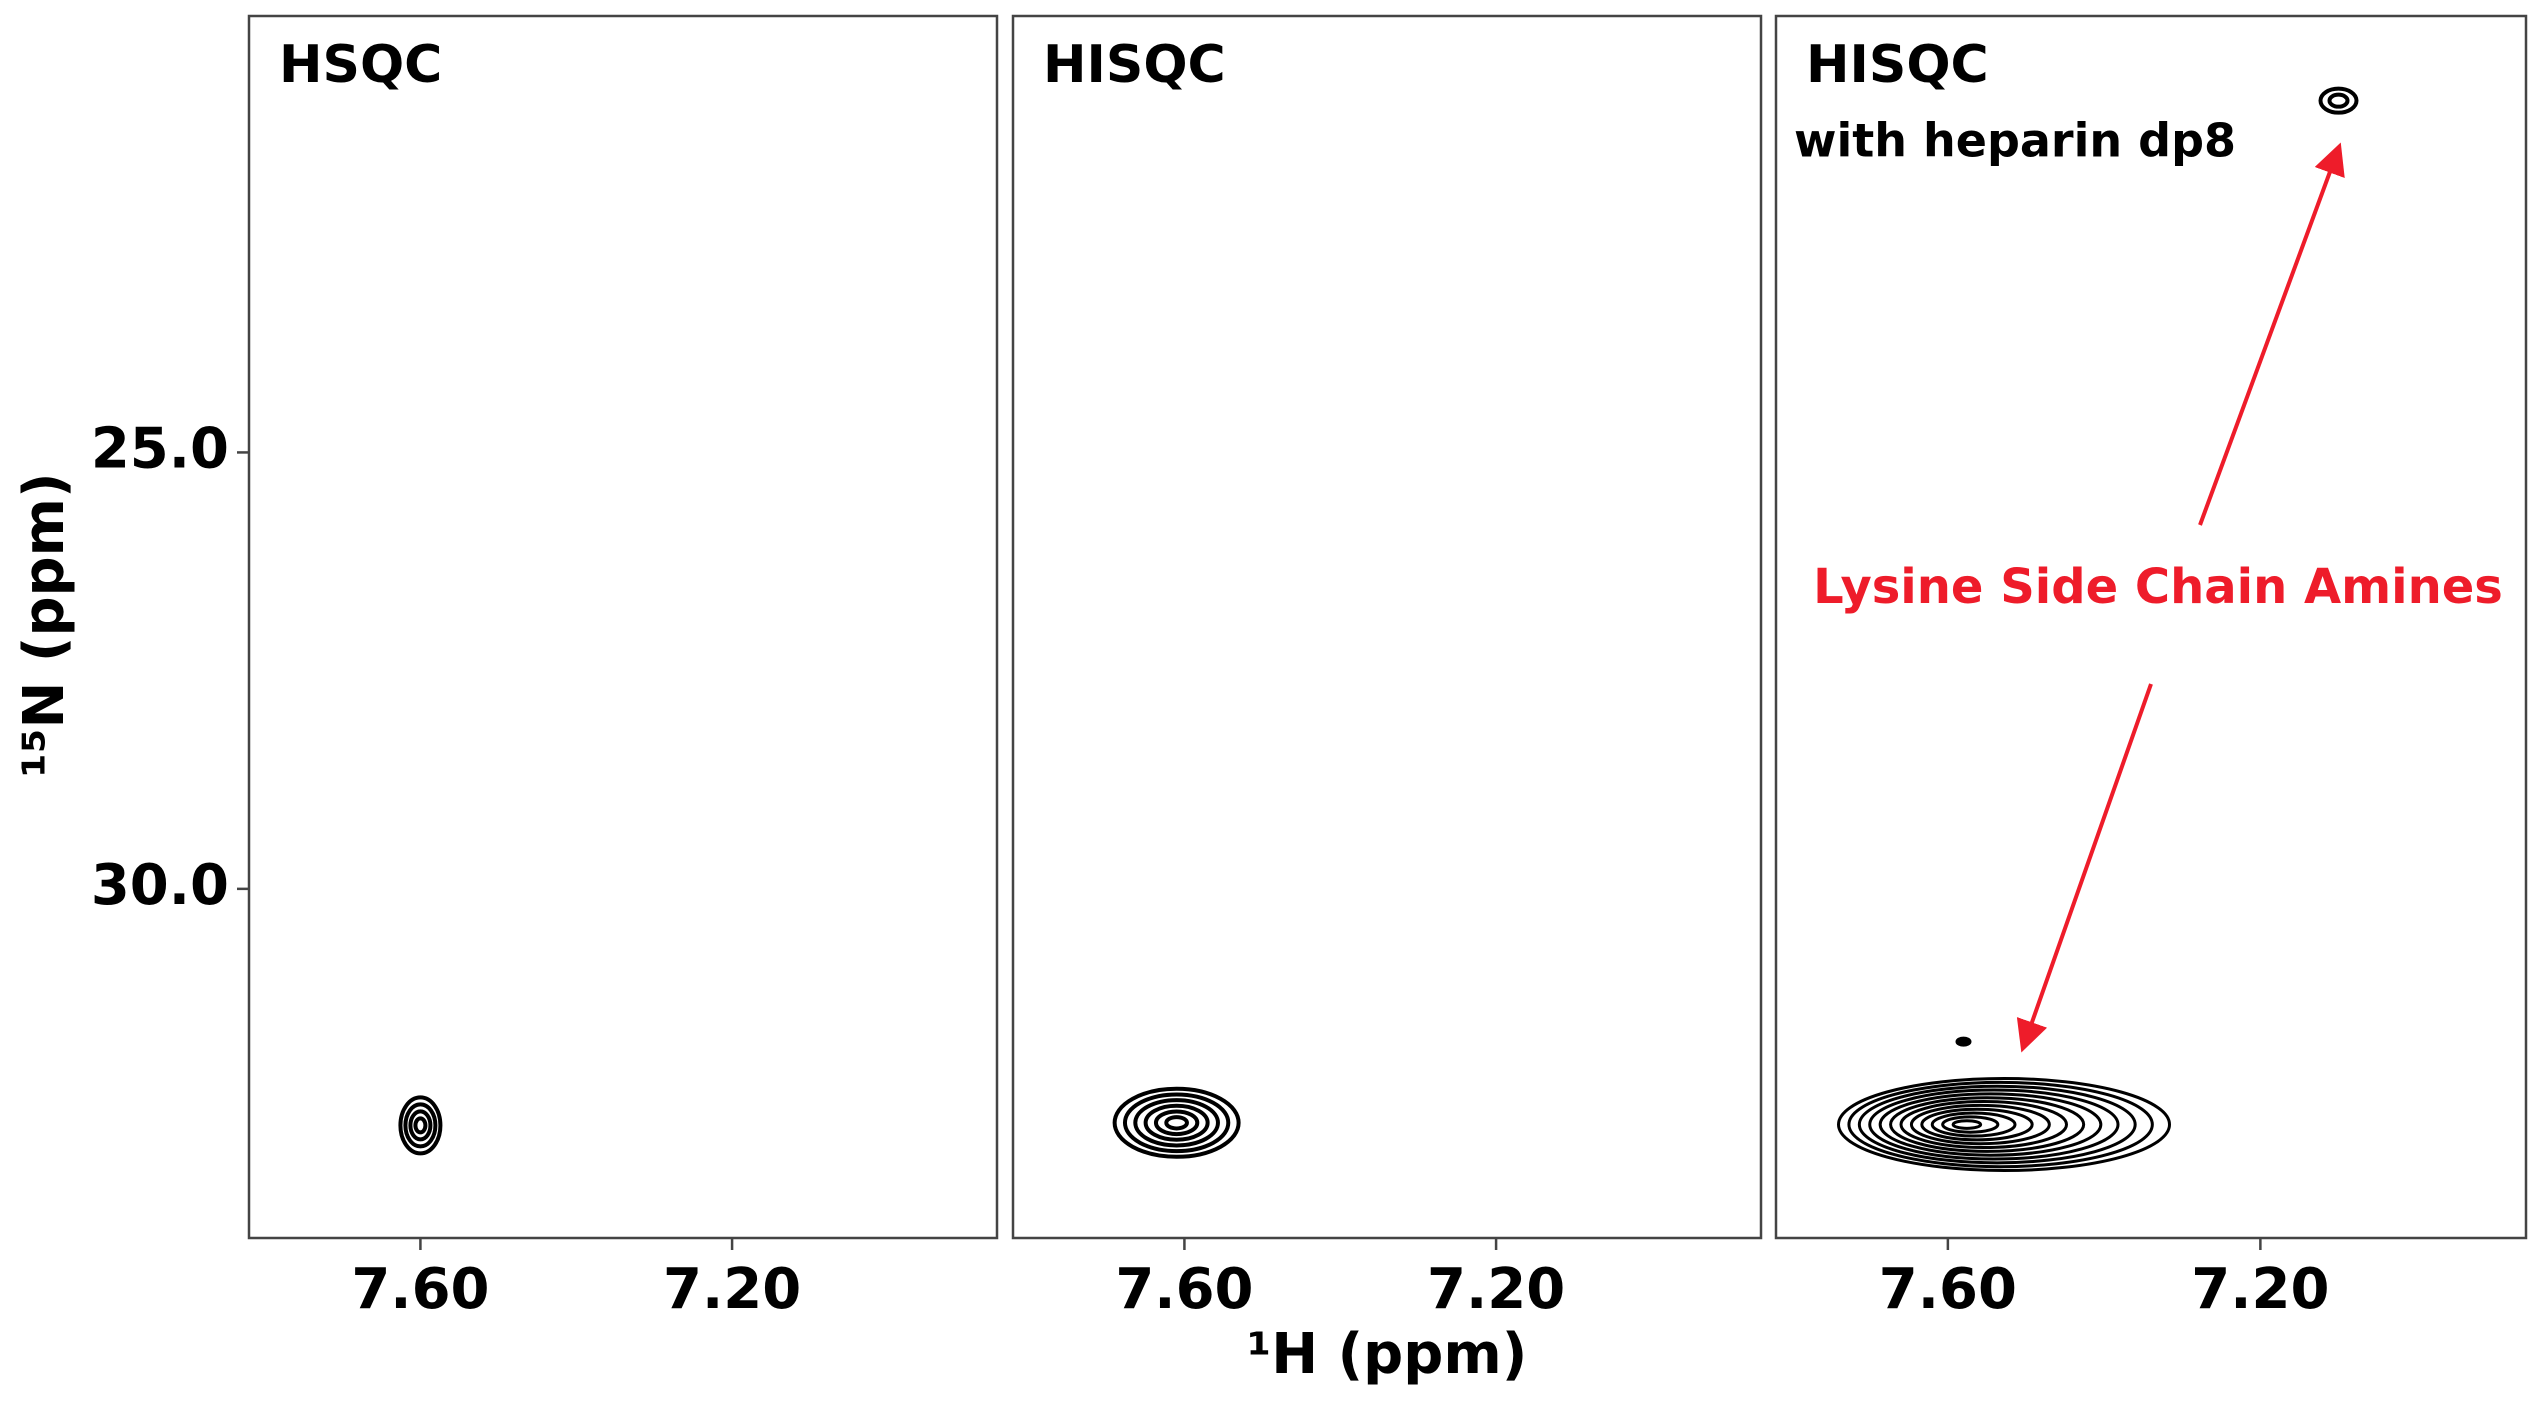 This screenshot has width=2542, height=1402. Describe the element at coordinates (44, 624) in the screenshot. I see `y-axis-label: ¹⁵N (ppm)` at that location.